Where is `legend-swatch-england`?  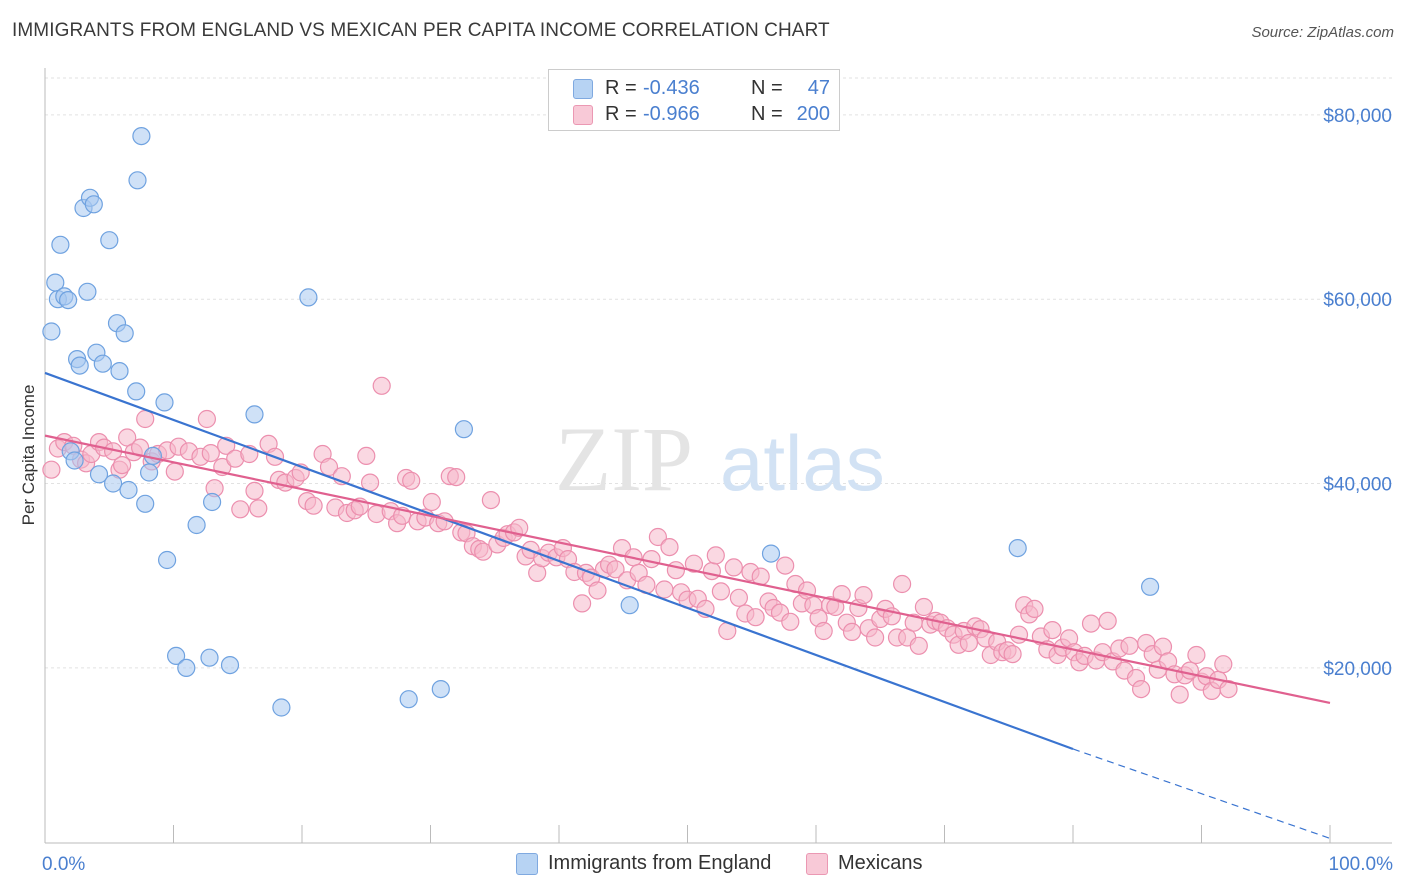 legend-swatch-england is located at coordinates (583, 89).